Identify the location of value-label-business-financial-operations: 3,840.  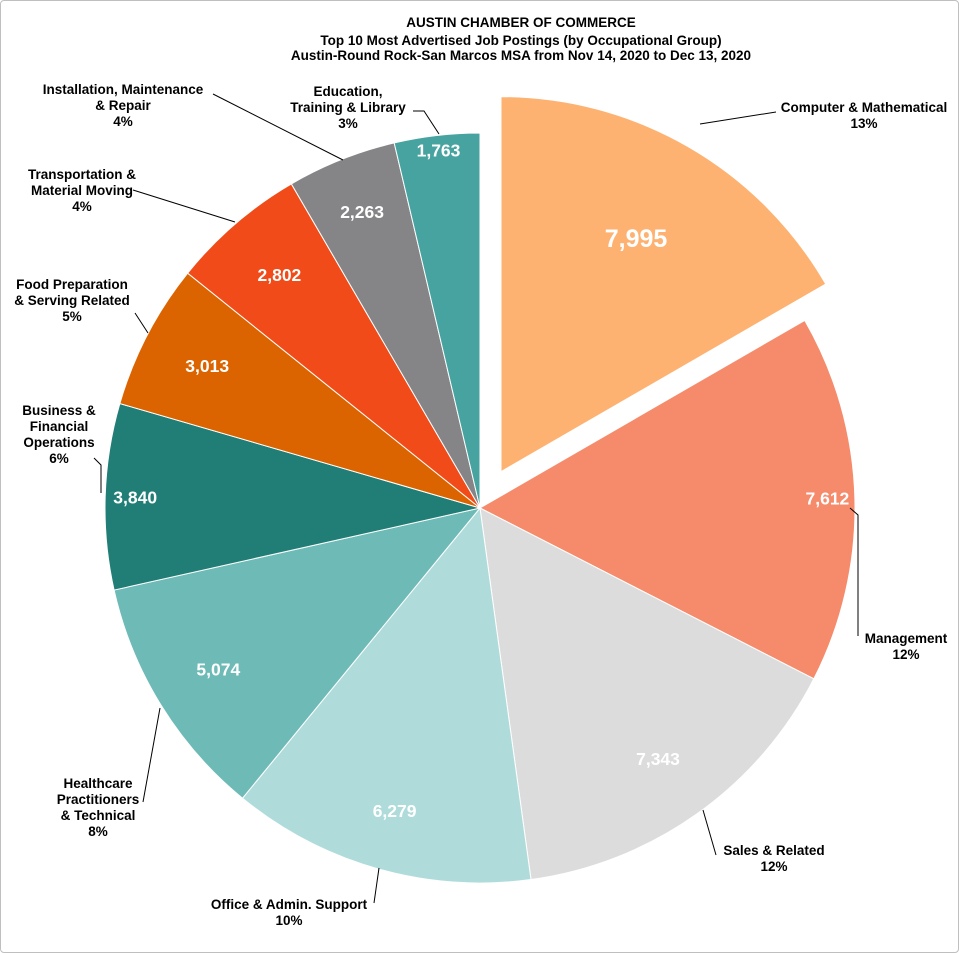
(135, 497).